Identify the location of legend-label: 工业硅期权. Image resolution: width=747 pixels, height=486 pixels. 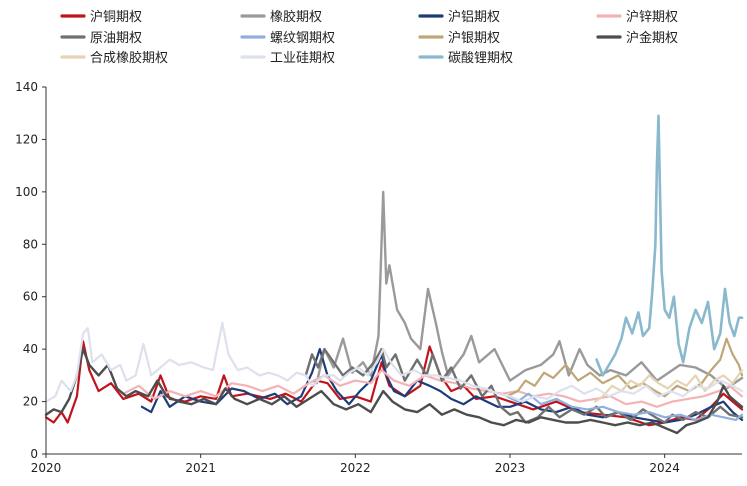
(302, 58).